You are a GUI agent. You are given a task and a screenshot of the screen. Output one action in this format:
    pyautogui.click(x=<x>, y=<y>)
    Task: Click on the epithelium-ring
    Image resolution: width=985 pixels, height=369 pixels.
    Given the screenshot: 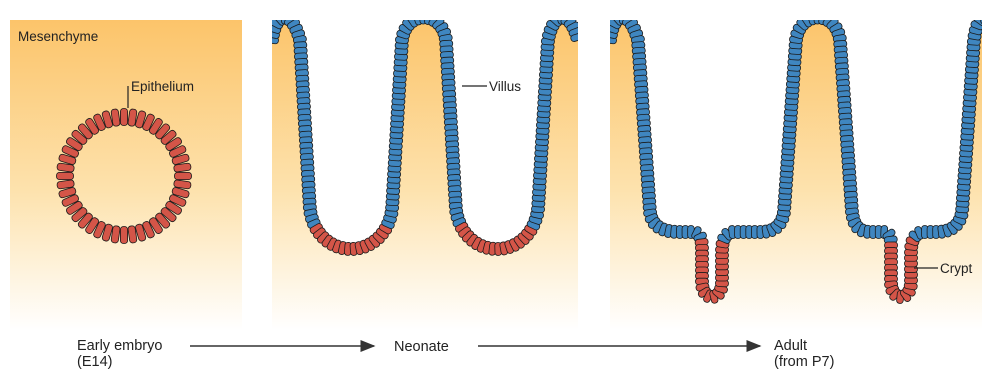 What is the action you would take?
    pyautogui.click(x=124, y=176)
    